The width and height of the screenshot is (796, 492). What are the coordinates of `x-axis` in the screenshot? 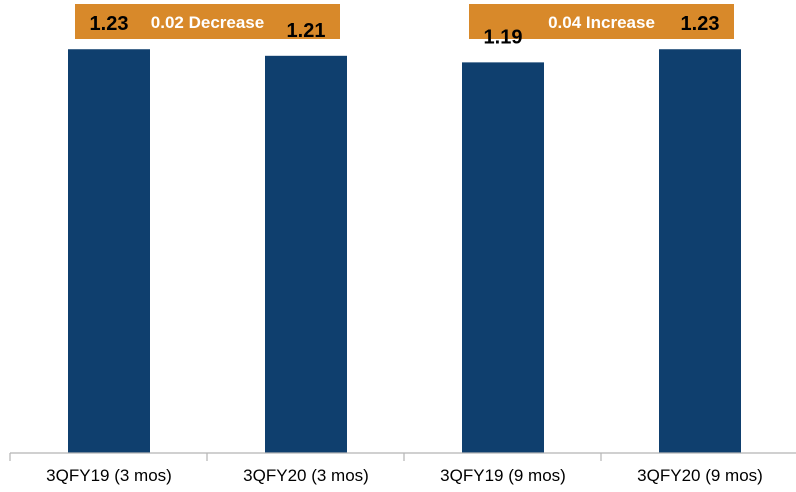 It's located at (402, 456).